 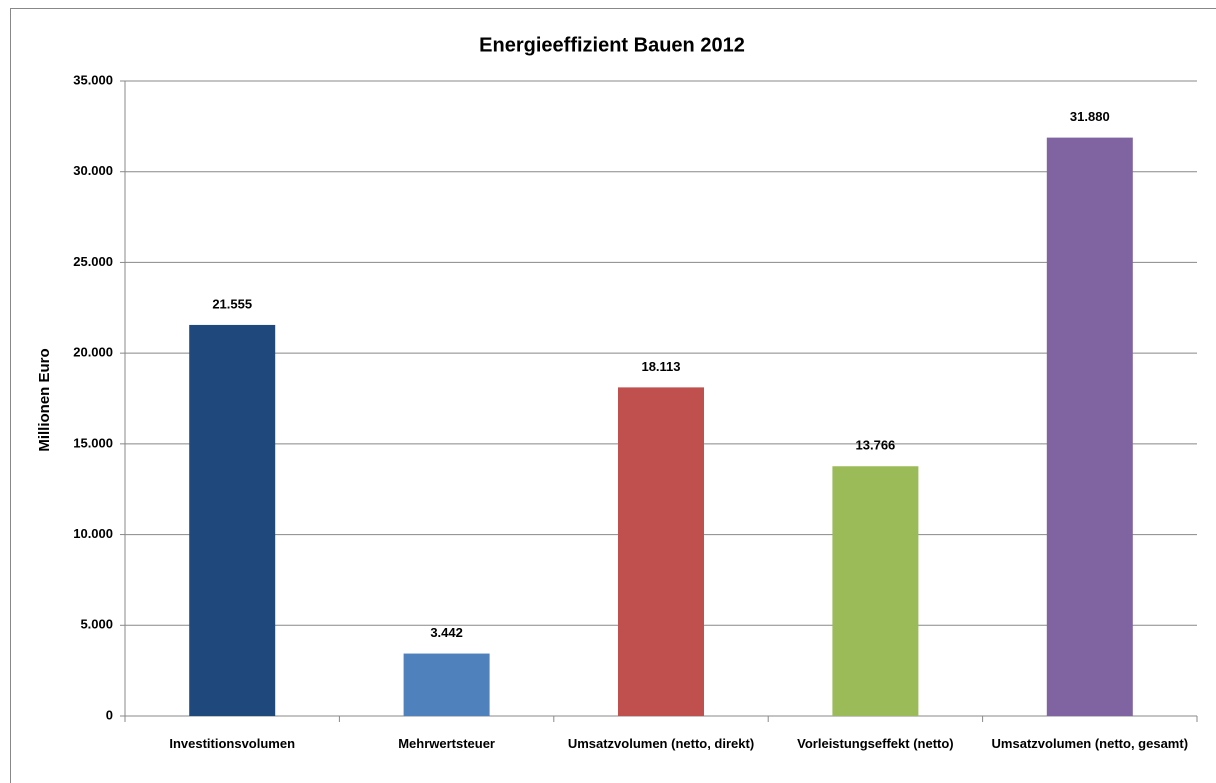 I want to click on y-tick-label: 30.000, so click(x=93, y=170).